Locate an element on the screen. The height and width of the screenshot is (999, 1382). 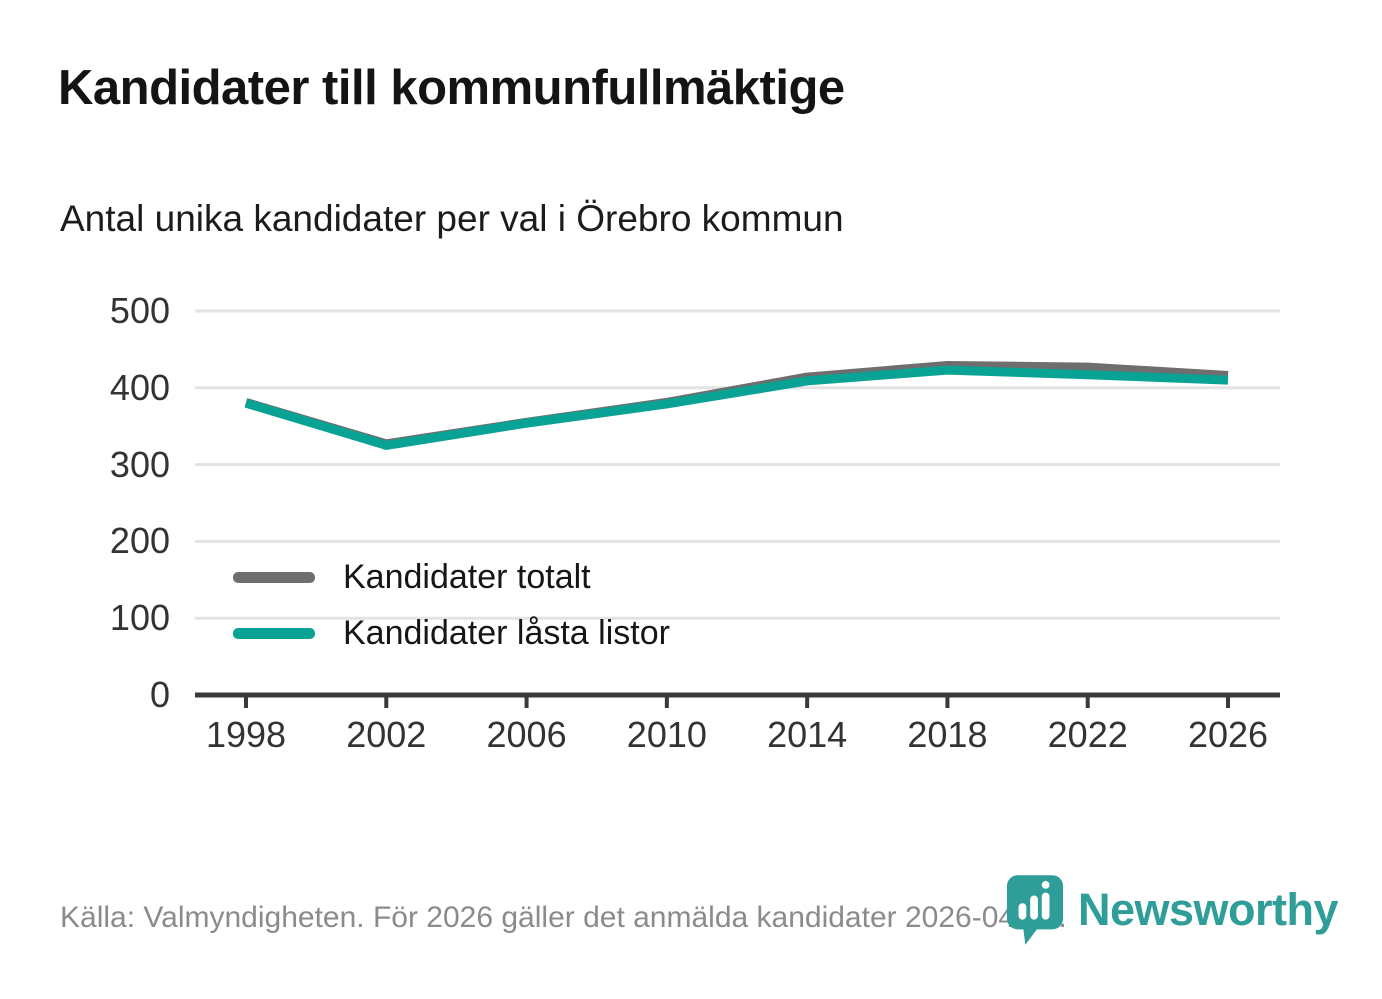
legend-swatch-lasta-listor is located at coordinates (274, 633).